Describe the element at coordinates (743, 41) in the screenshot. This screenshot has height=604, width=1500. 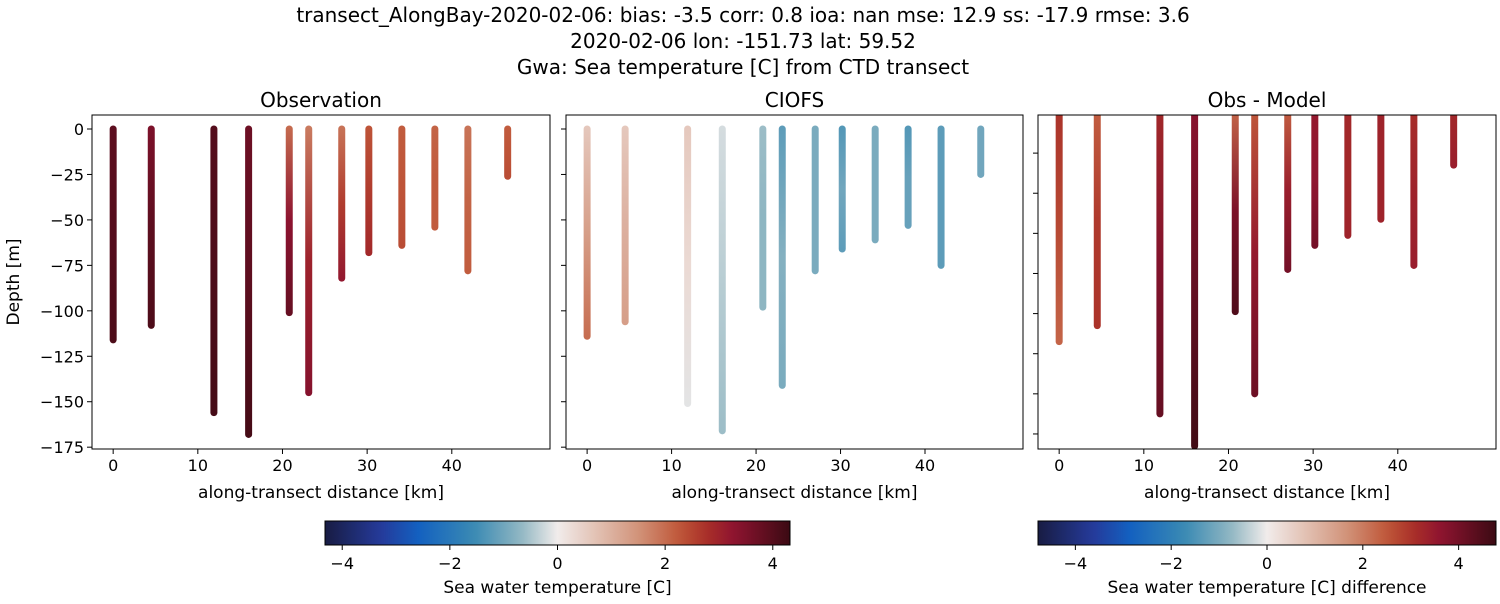
I see `suptitle-line-2: 2020-02-06 lon: -151.73 lat: 59.52` at that location.